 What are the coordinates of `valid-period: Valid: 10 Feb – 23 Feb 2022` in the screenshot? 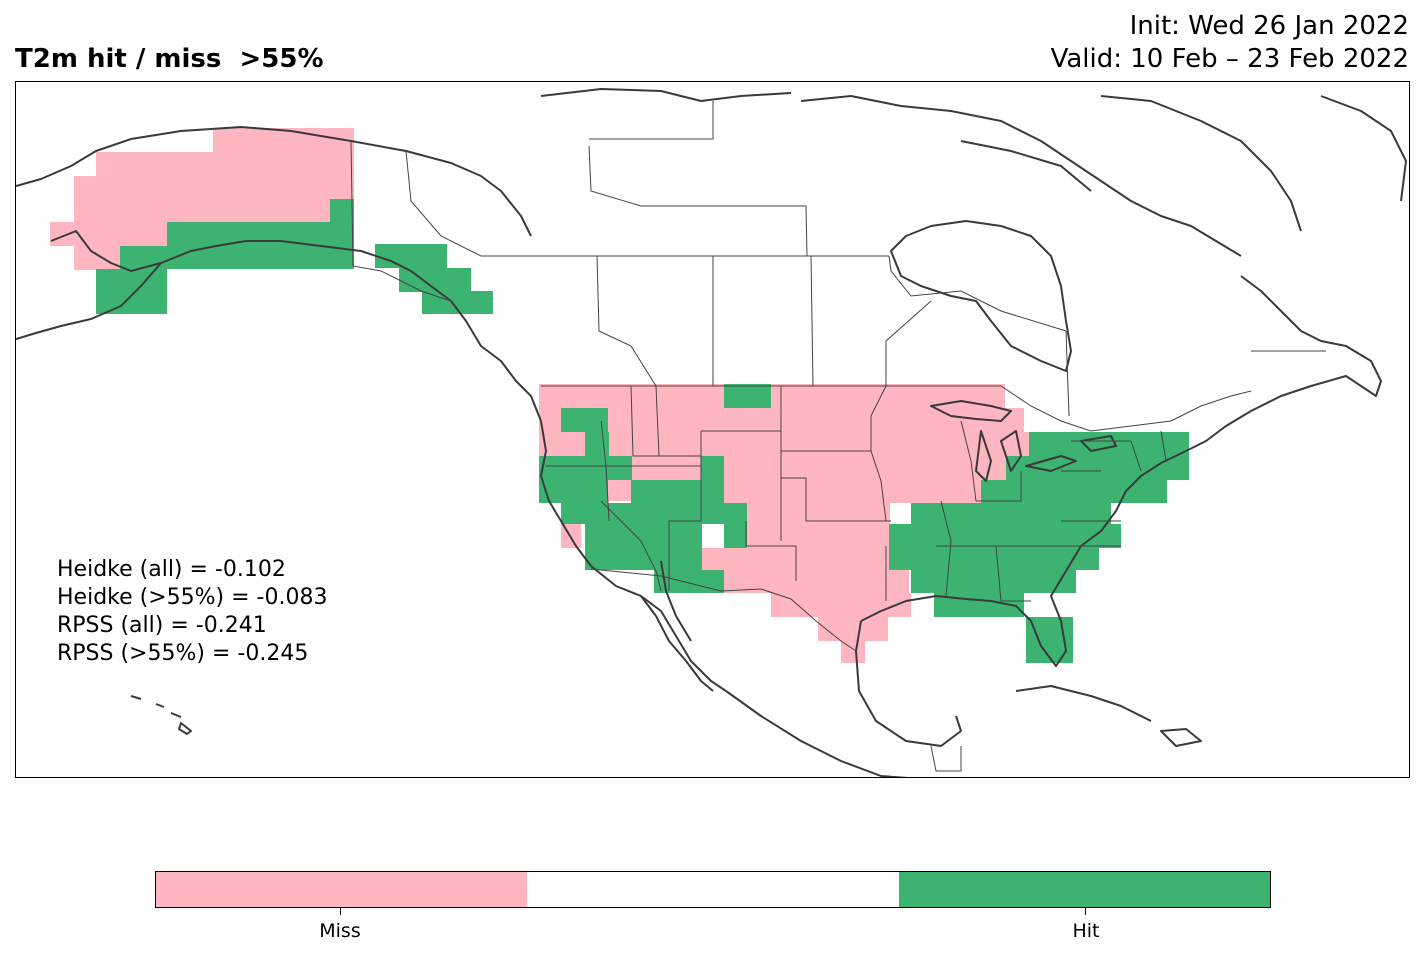 It's located at (1229, 59).